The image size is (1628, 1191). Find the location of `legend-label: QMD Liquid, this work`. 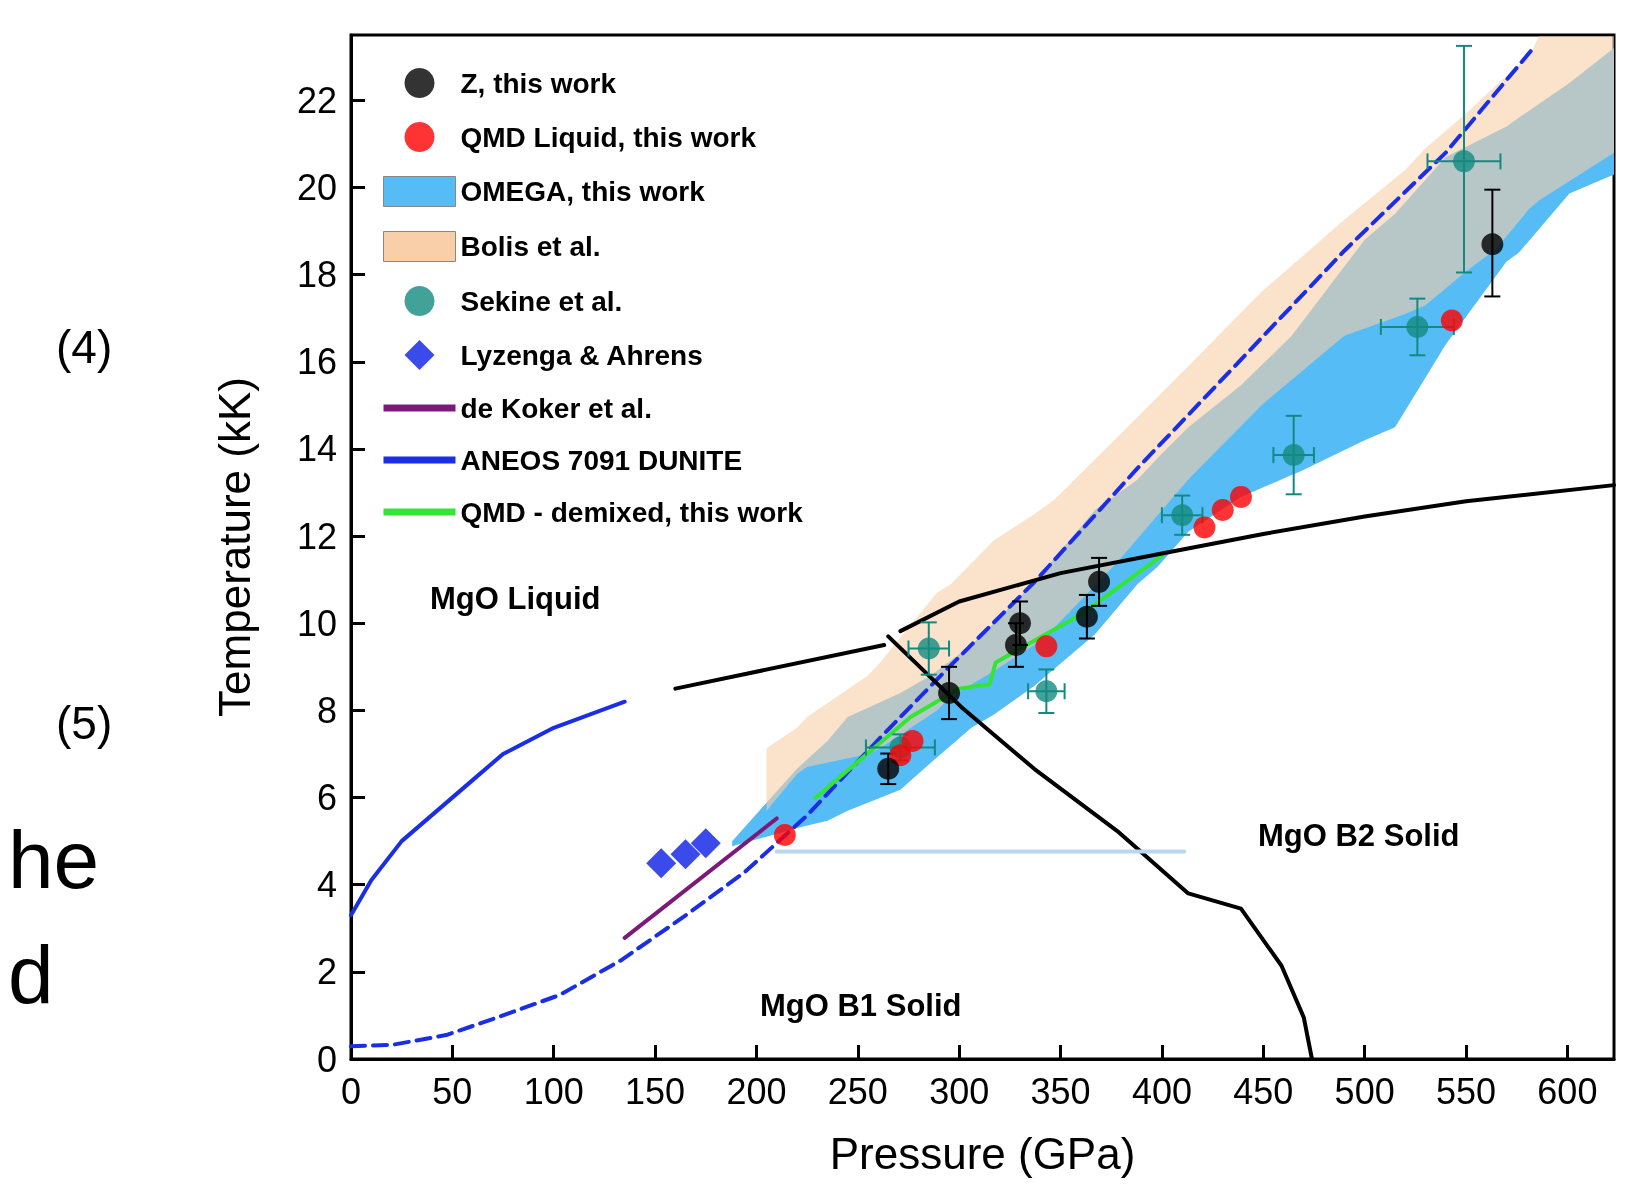

legend-label: QMD Liquid, this work is located at coordinates (608, 137).